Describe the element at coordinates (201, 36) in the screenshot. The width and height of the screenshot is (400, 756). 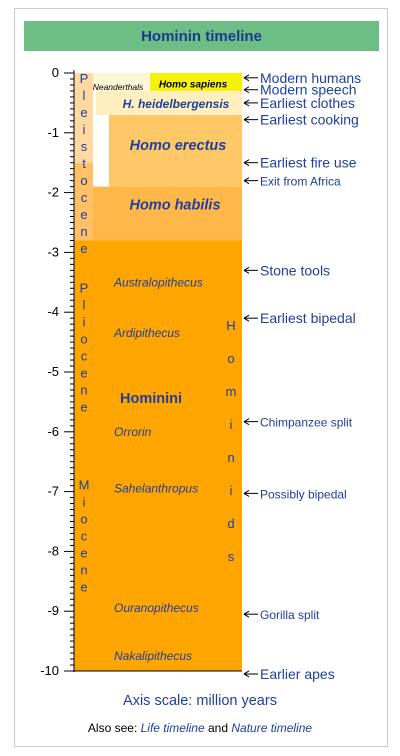
I see `chart-title: Hominin timeline` at that location.